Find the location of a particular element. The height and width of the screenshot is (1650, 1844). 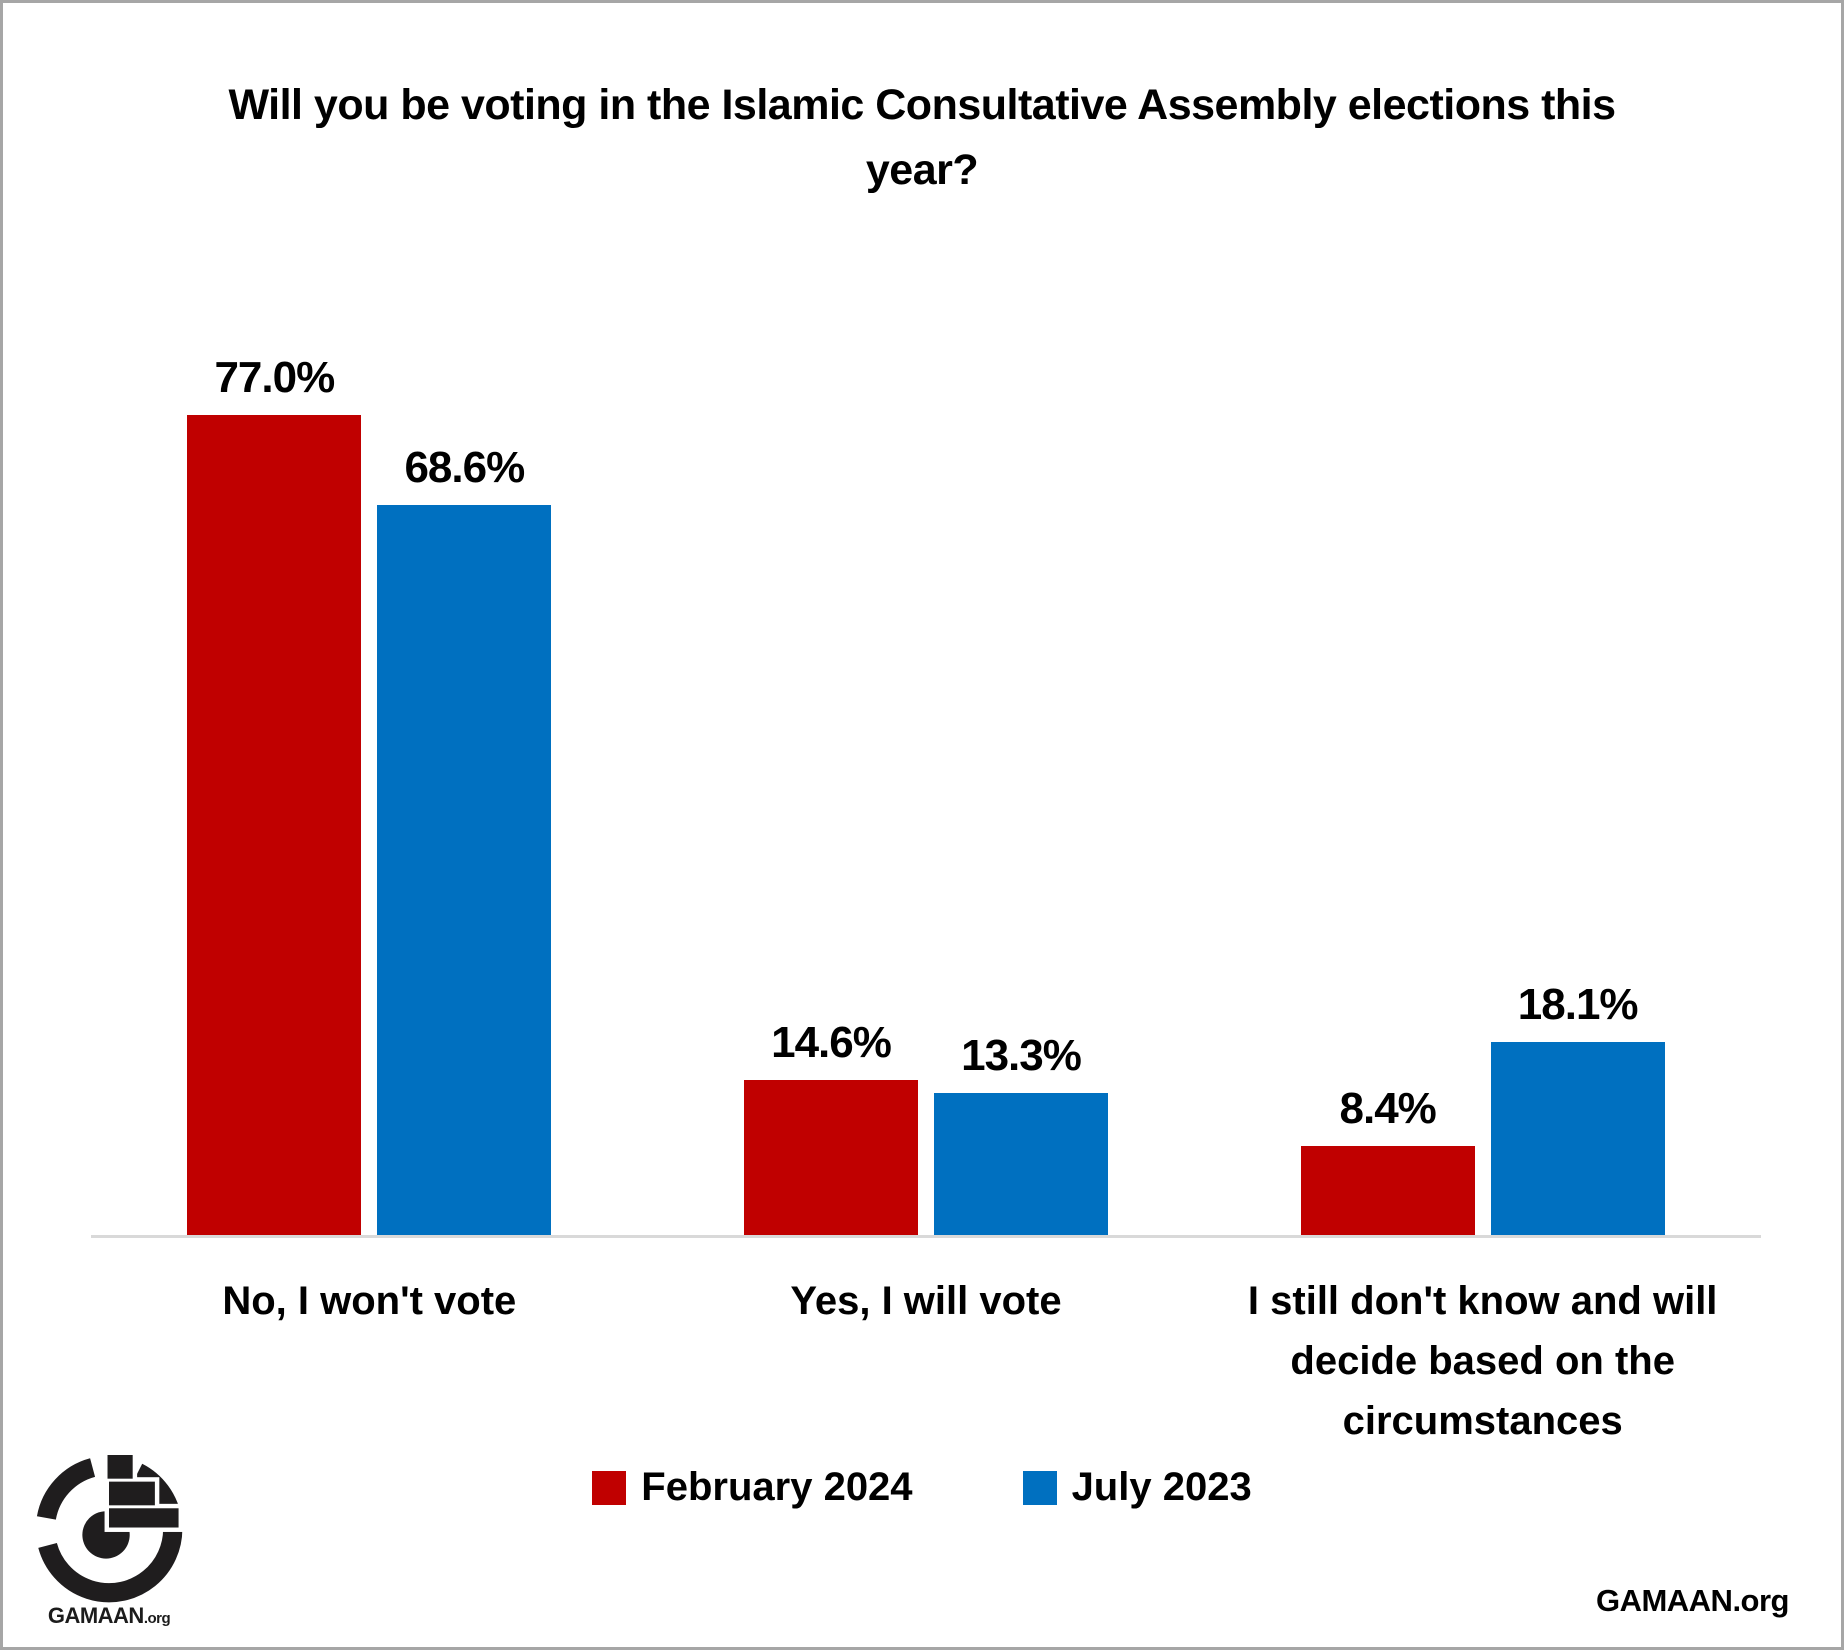

gamaan-logo: GAMAAN.org is located at coordinates (109, 1542).